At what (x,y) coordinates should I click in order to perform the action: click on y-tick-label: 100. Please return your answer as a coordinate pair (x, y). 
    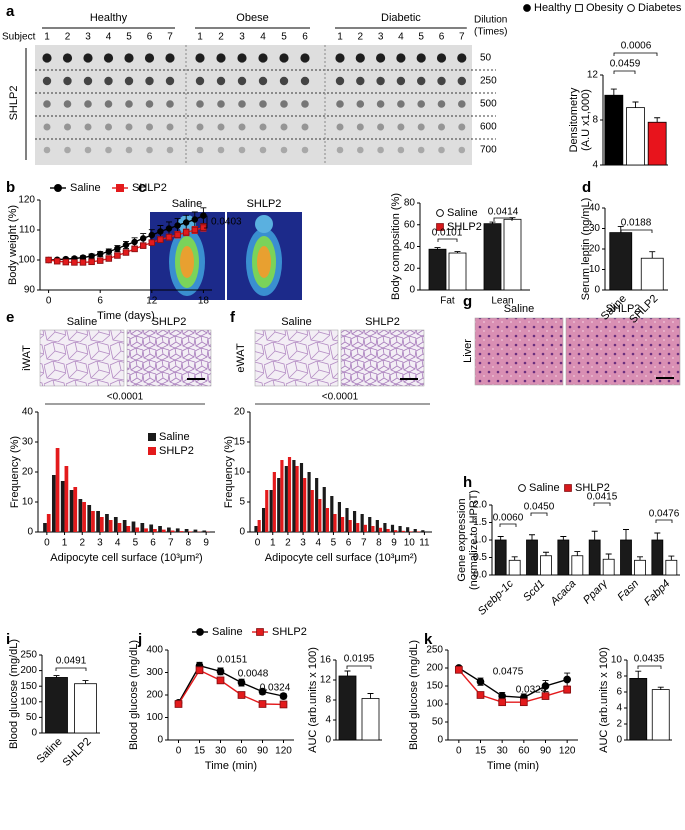
    Looking at the image, I should click on (28, 701).